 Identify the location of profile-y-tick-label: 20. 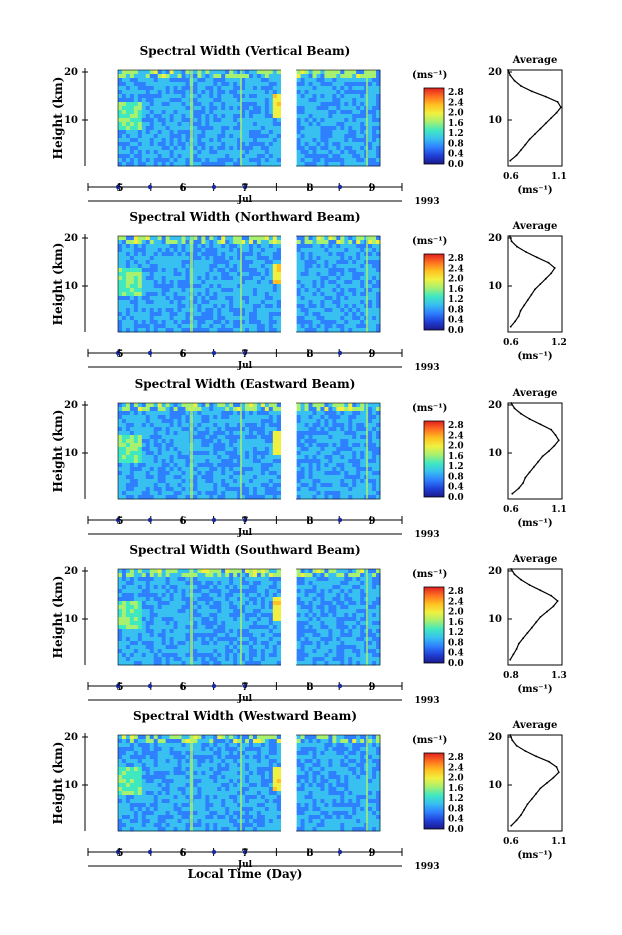
(495, 72).